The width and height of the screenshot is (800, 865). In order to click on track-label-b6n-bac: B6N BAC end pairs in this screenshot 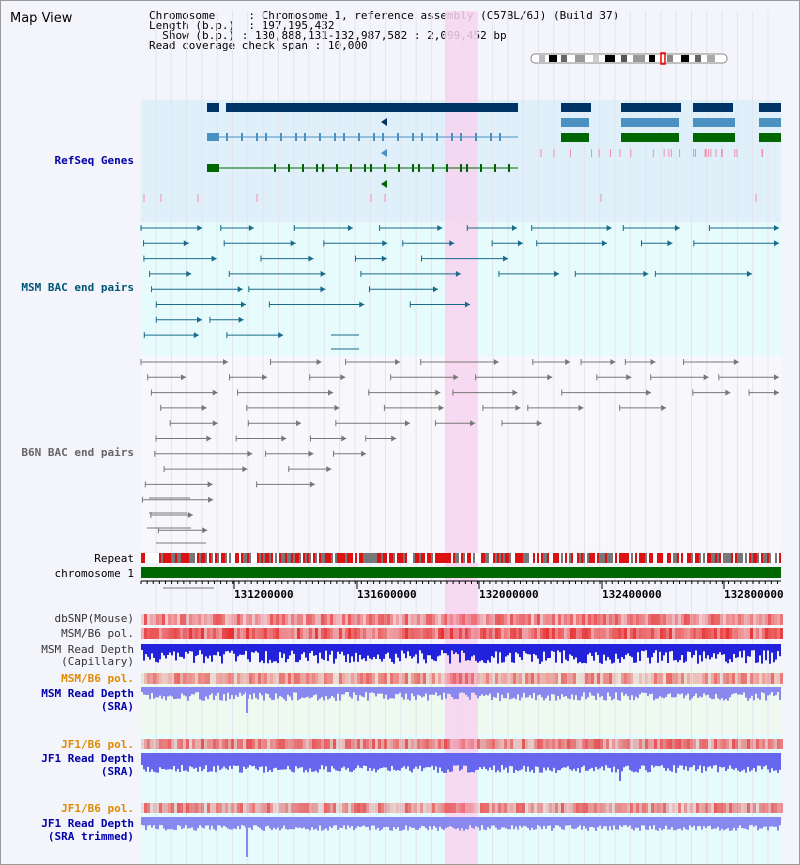, I will do `click(77, 452)`.